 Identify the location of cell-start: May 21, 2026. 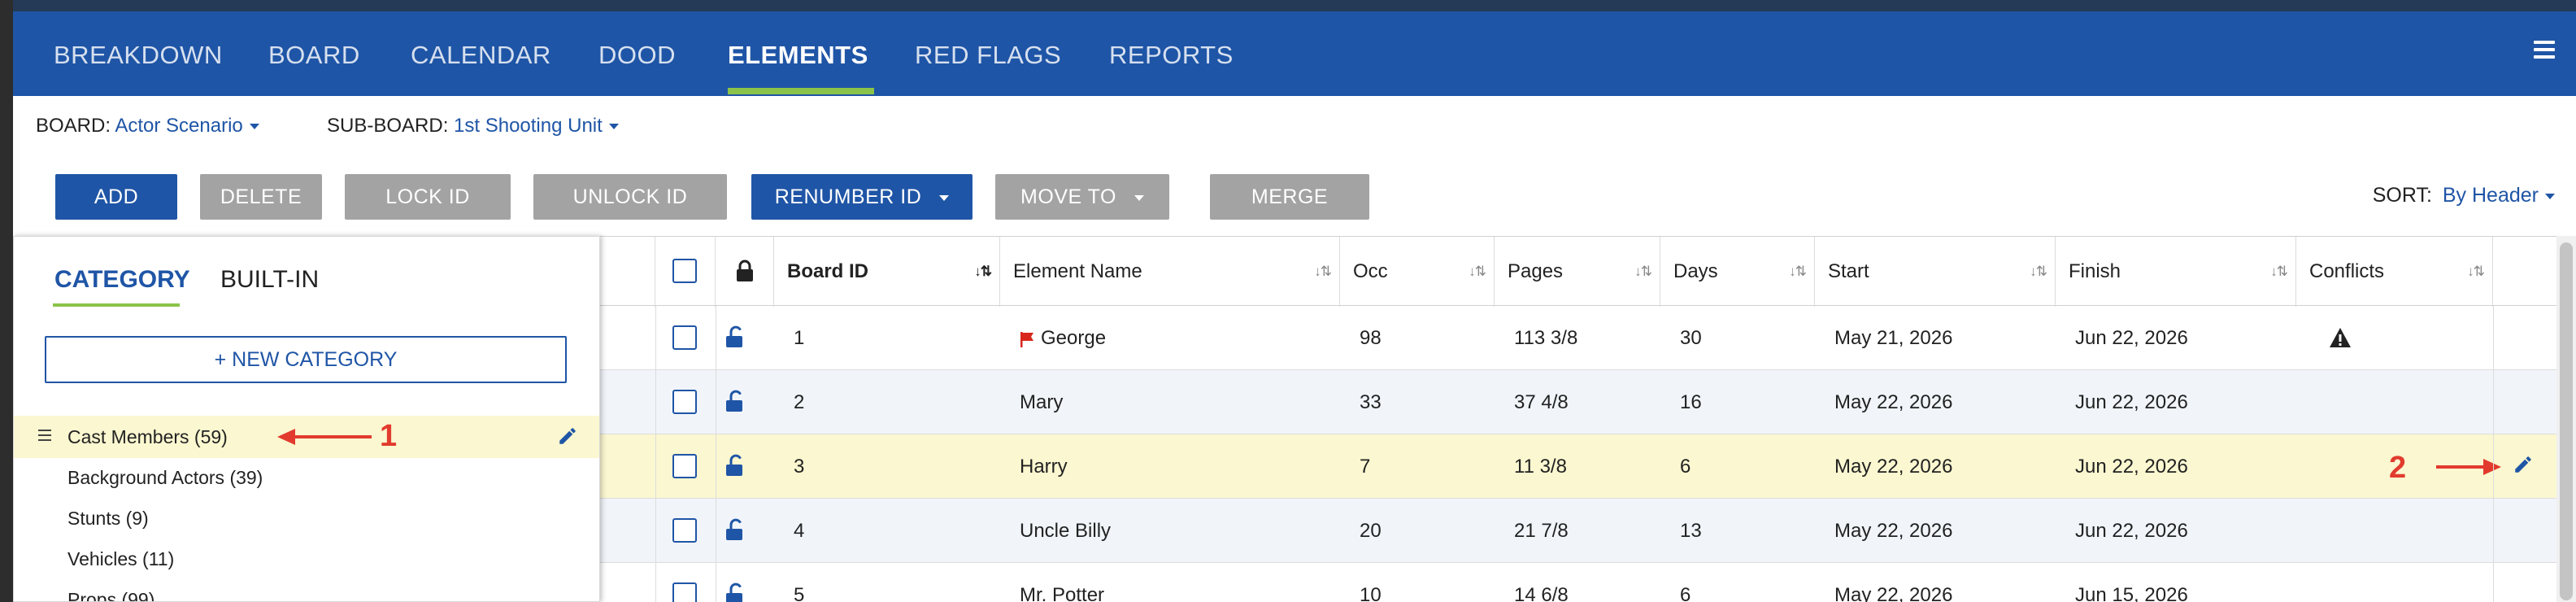
(1893, 338).